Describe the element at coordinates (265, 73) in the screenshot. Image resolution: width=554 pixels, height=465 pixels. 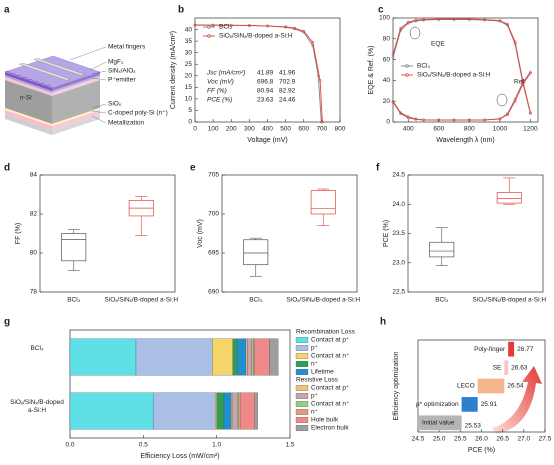
I see `stat-value: 41.89` at that location.